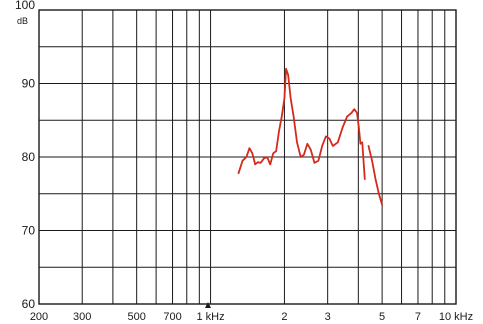 The height and width of the screenshot is (324, 483). What do you see at coordinates (22, 21) in the screenshot?
I see `y-unit-label: dB` at bounding box center [22, 21].